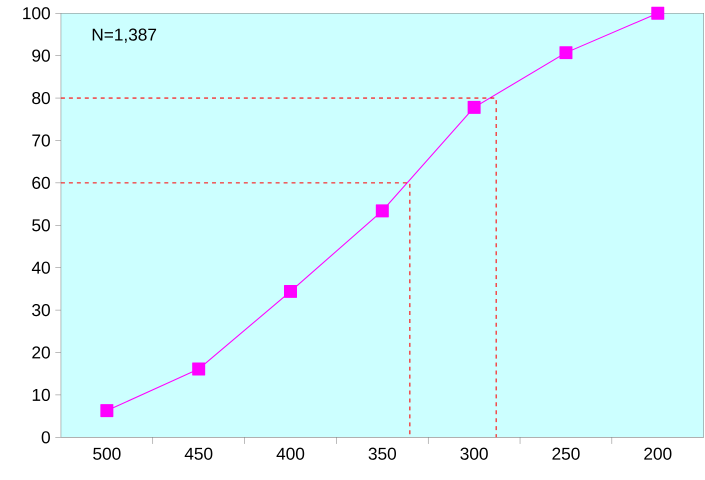 The width and height of the screenshot is (705, 480). Describe the element at coordinates (198, 454) in the screenshot. I see `x-tick-label: 450` at that location.